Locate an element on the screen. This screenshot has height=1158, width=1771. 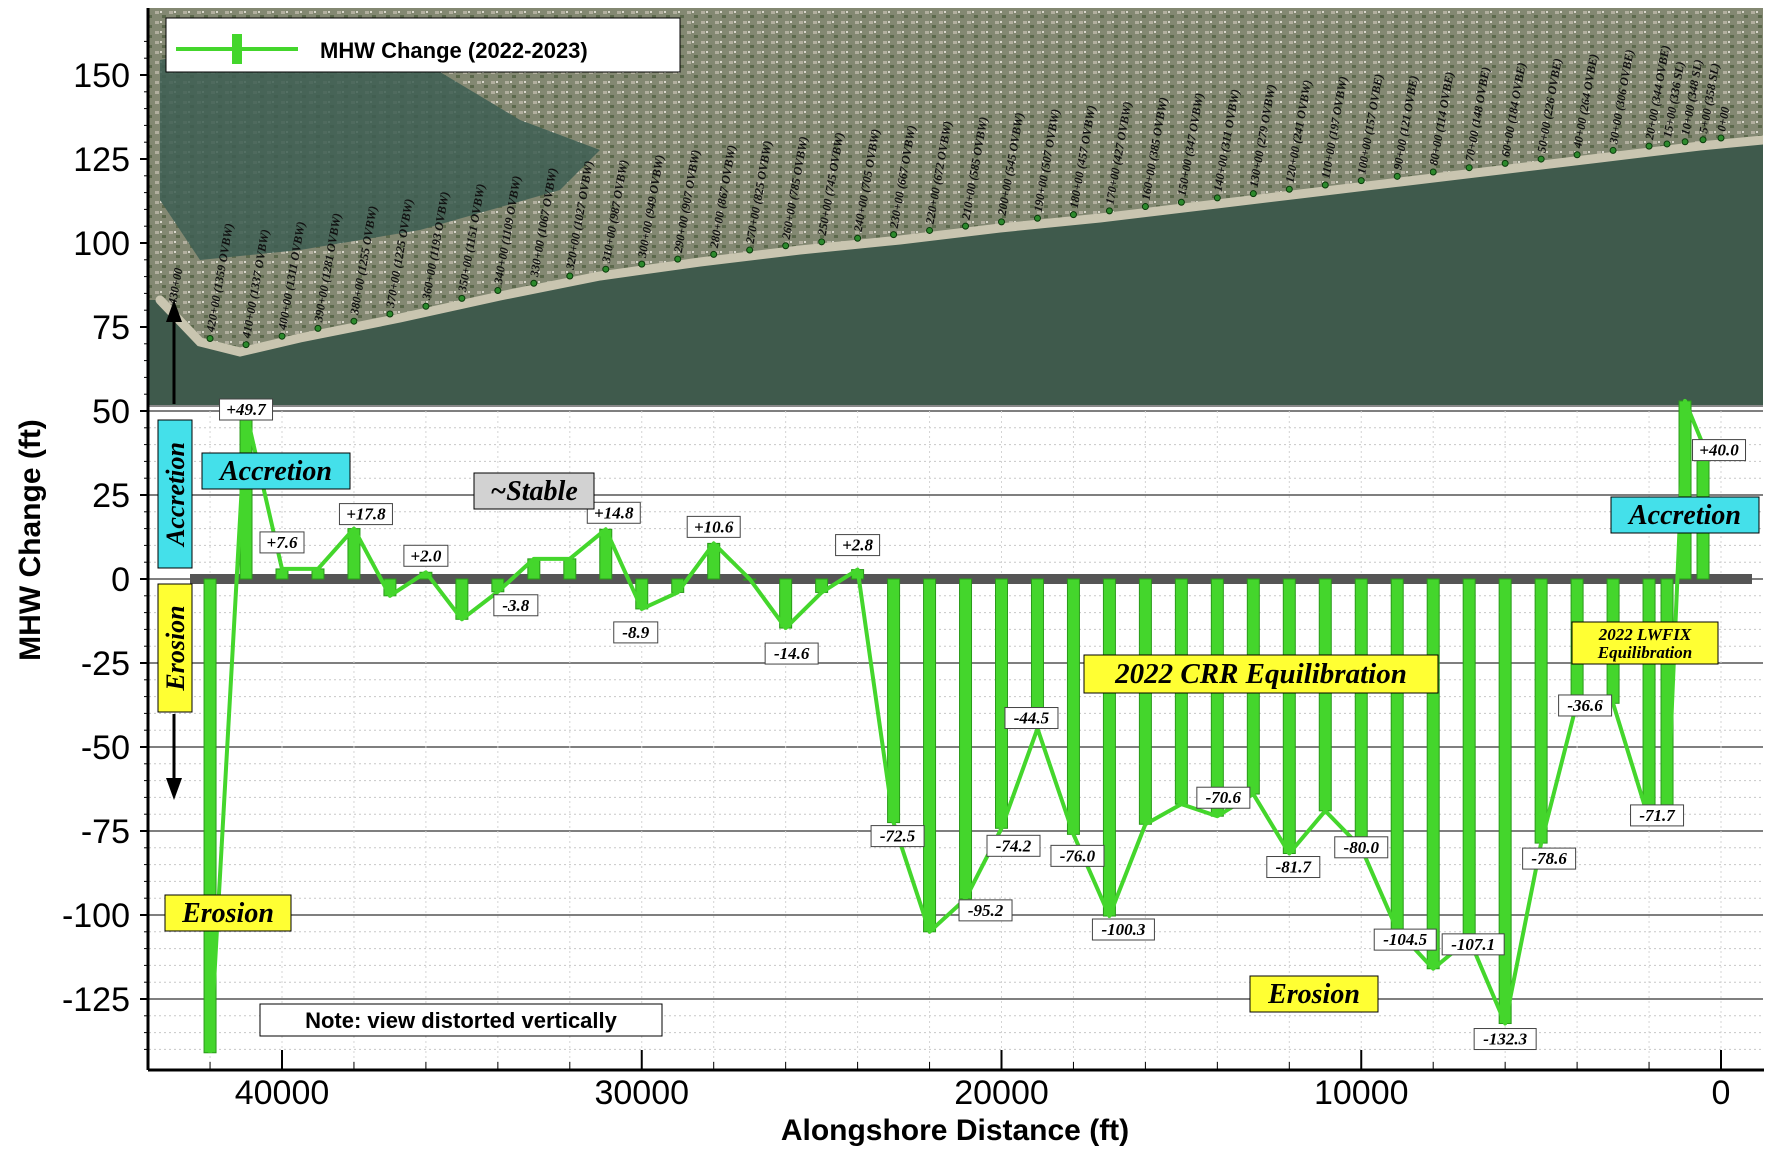
legend: MHW Change (2022-2023) is located at coordinates (423, 45).